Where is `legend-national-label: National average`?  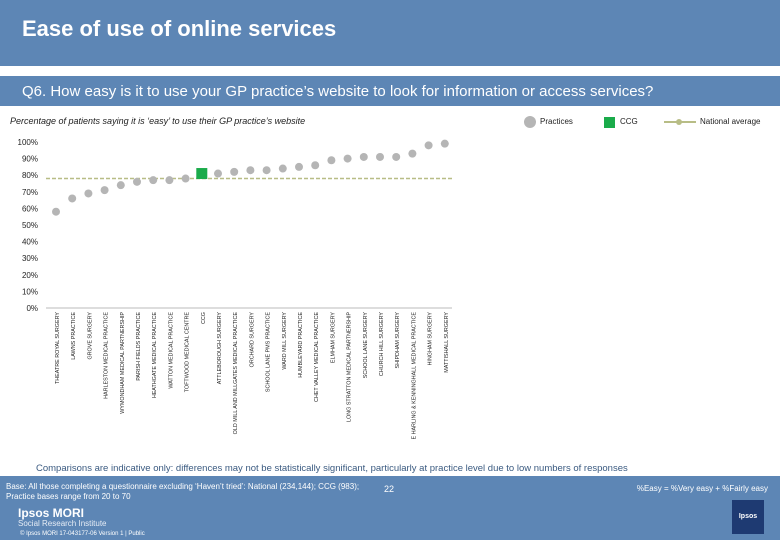
legend-national-label: National average is located at coordinates (730, 121).